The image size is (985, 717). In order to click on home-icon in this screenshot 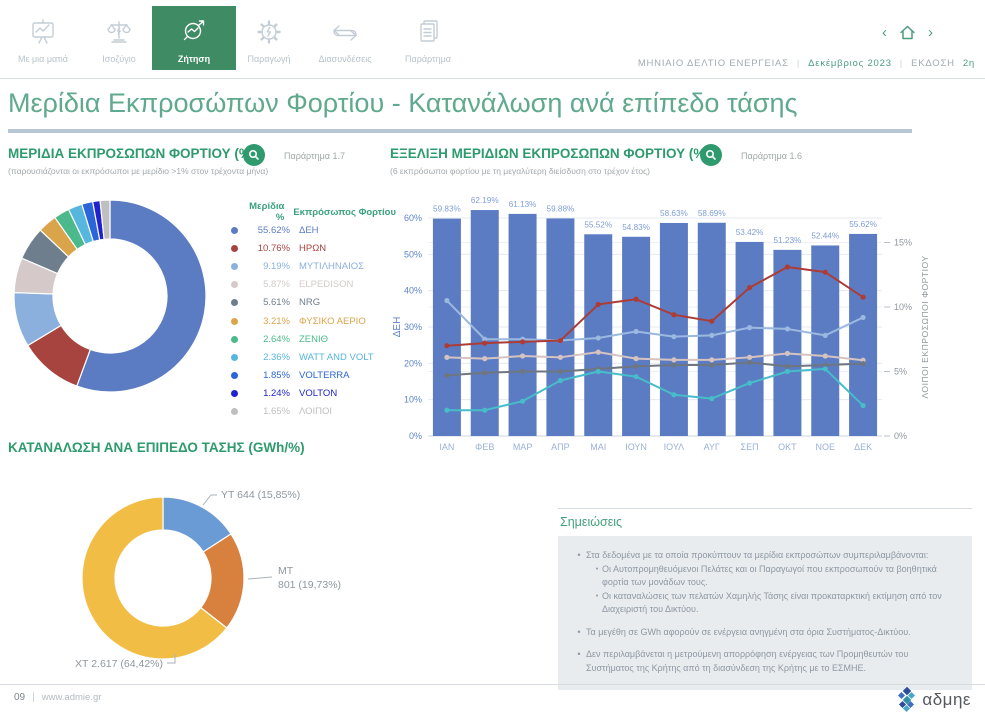, I will do `click(907, 32)`.